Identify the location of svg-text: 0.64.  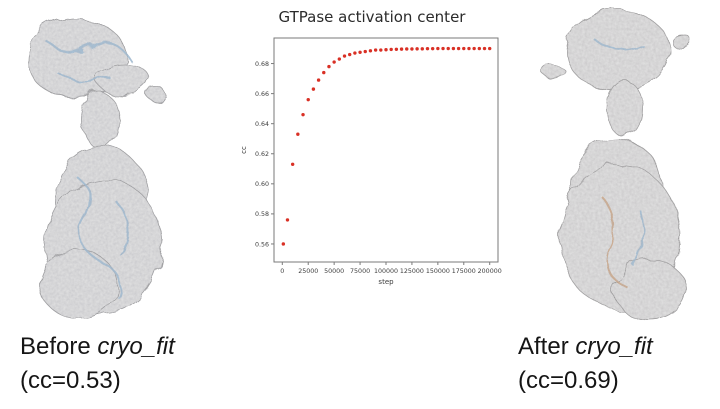
(262, 124).